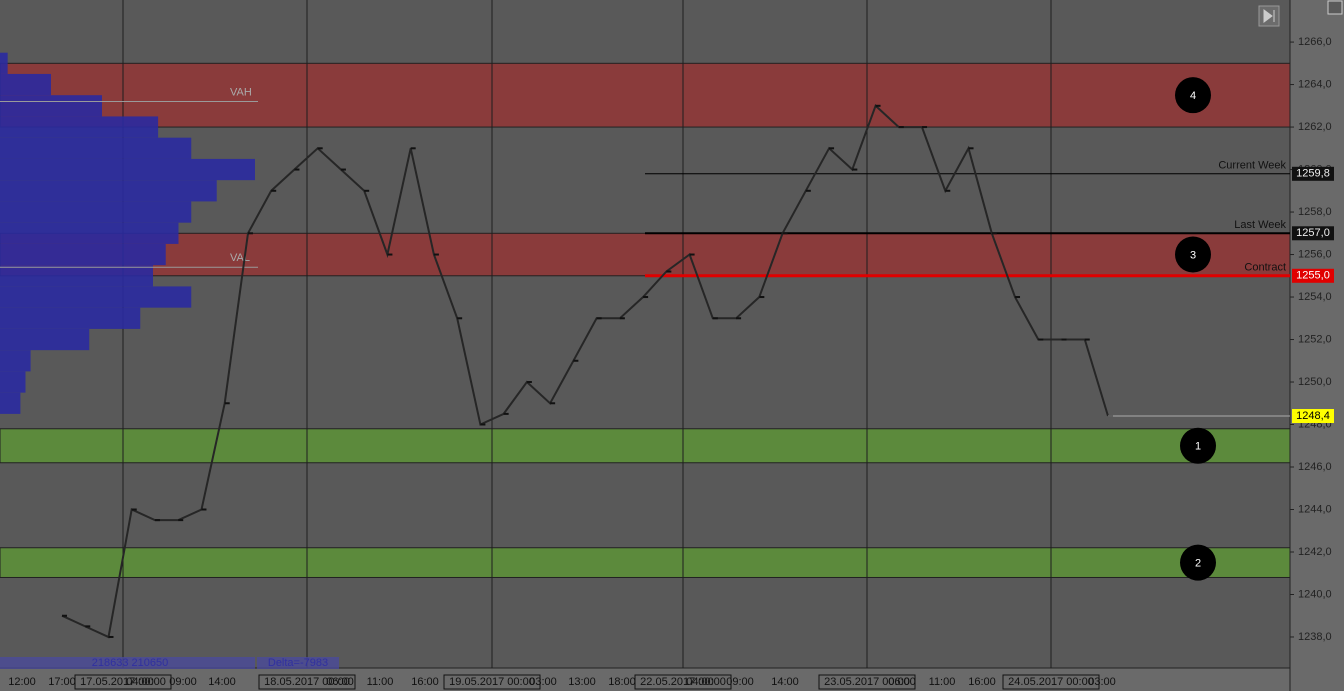  What do you see at coordinates (1315, 382) in the screenshot?
I see `y-tick-label: 1250,0` at bounding box center [1315, 382].